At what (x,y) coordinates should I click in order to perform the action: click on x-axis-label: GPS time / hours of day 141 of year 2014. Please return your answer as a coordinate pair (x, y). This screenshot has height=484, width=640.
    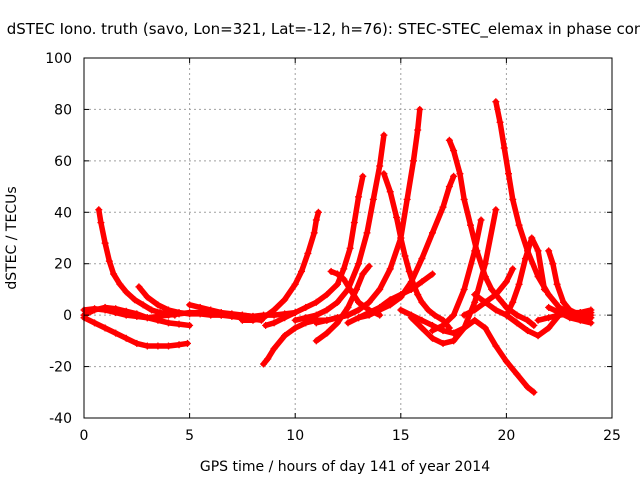
    Looking at the image, I should click on (345, 467).